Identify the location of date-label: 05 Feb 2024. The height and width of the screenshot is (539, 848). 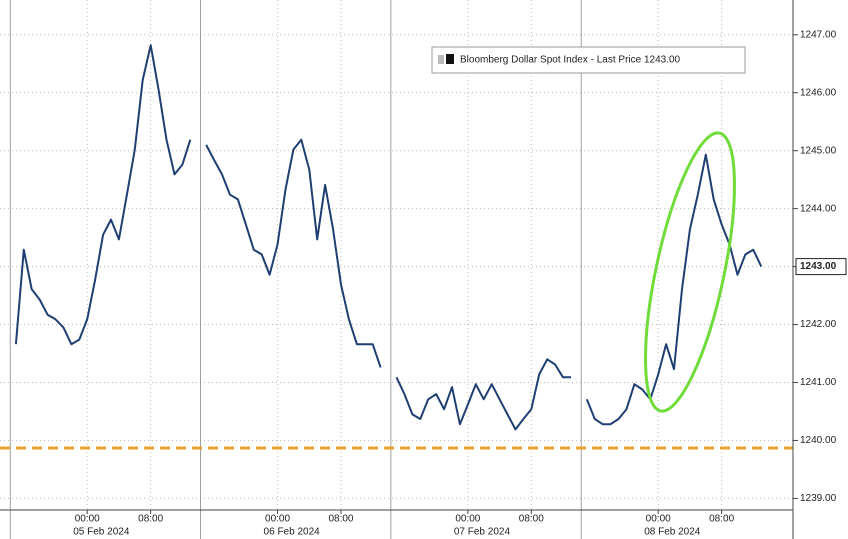
(101, 532).